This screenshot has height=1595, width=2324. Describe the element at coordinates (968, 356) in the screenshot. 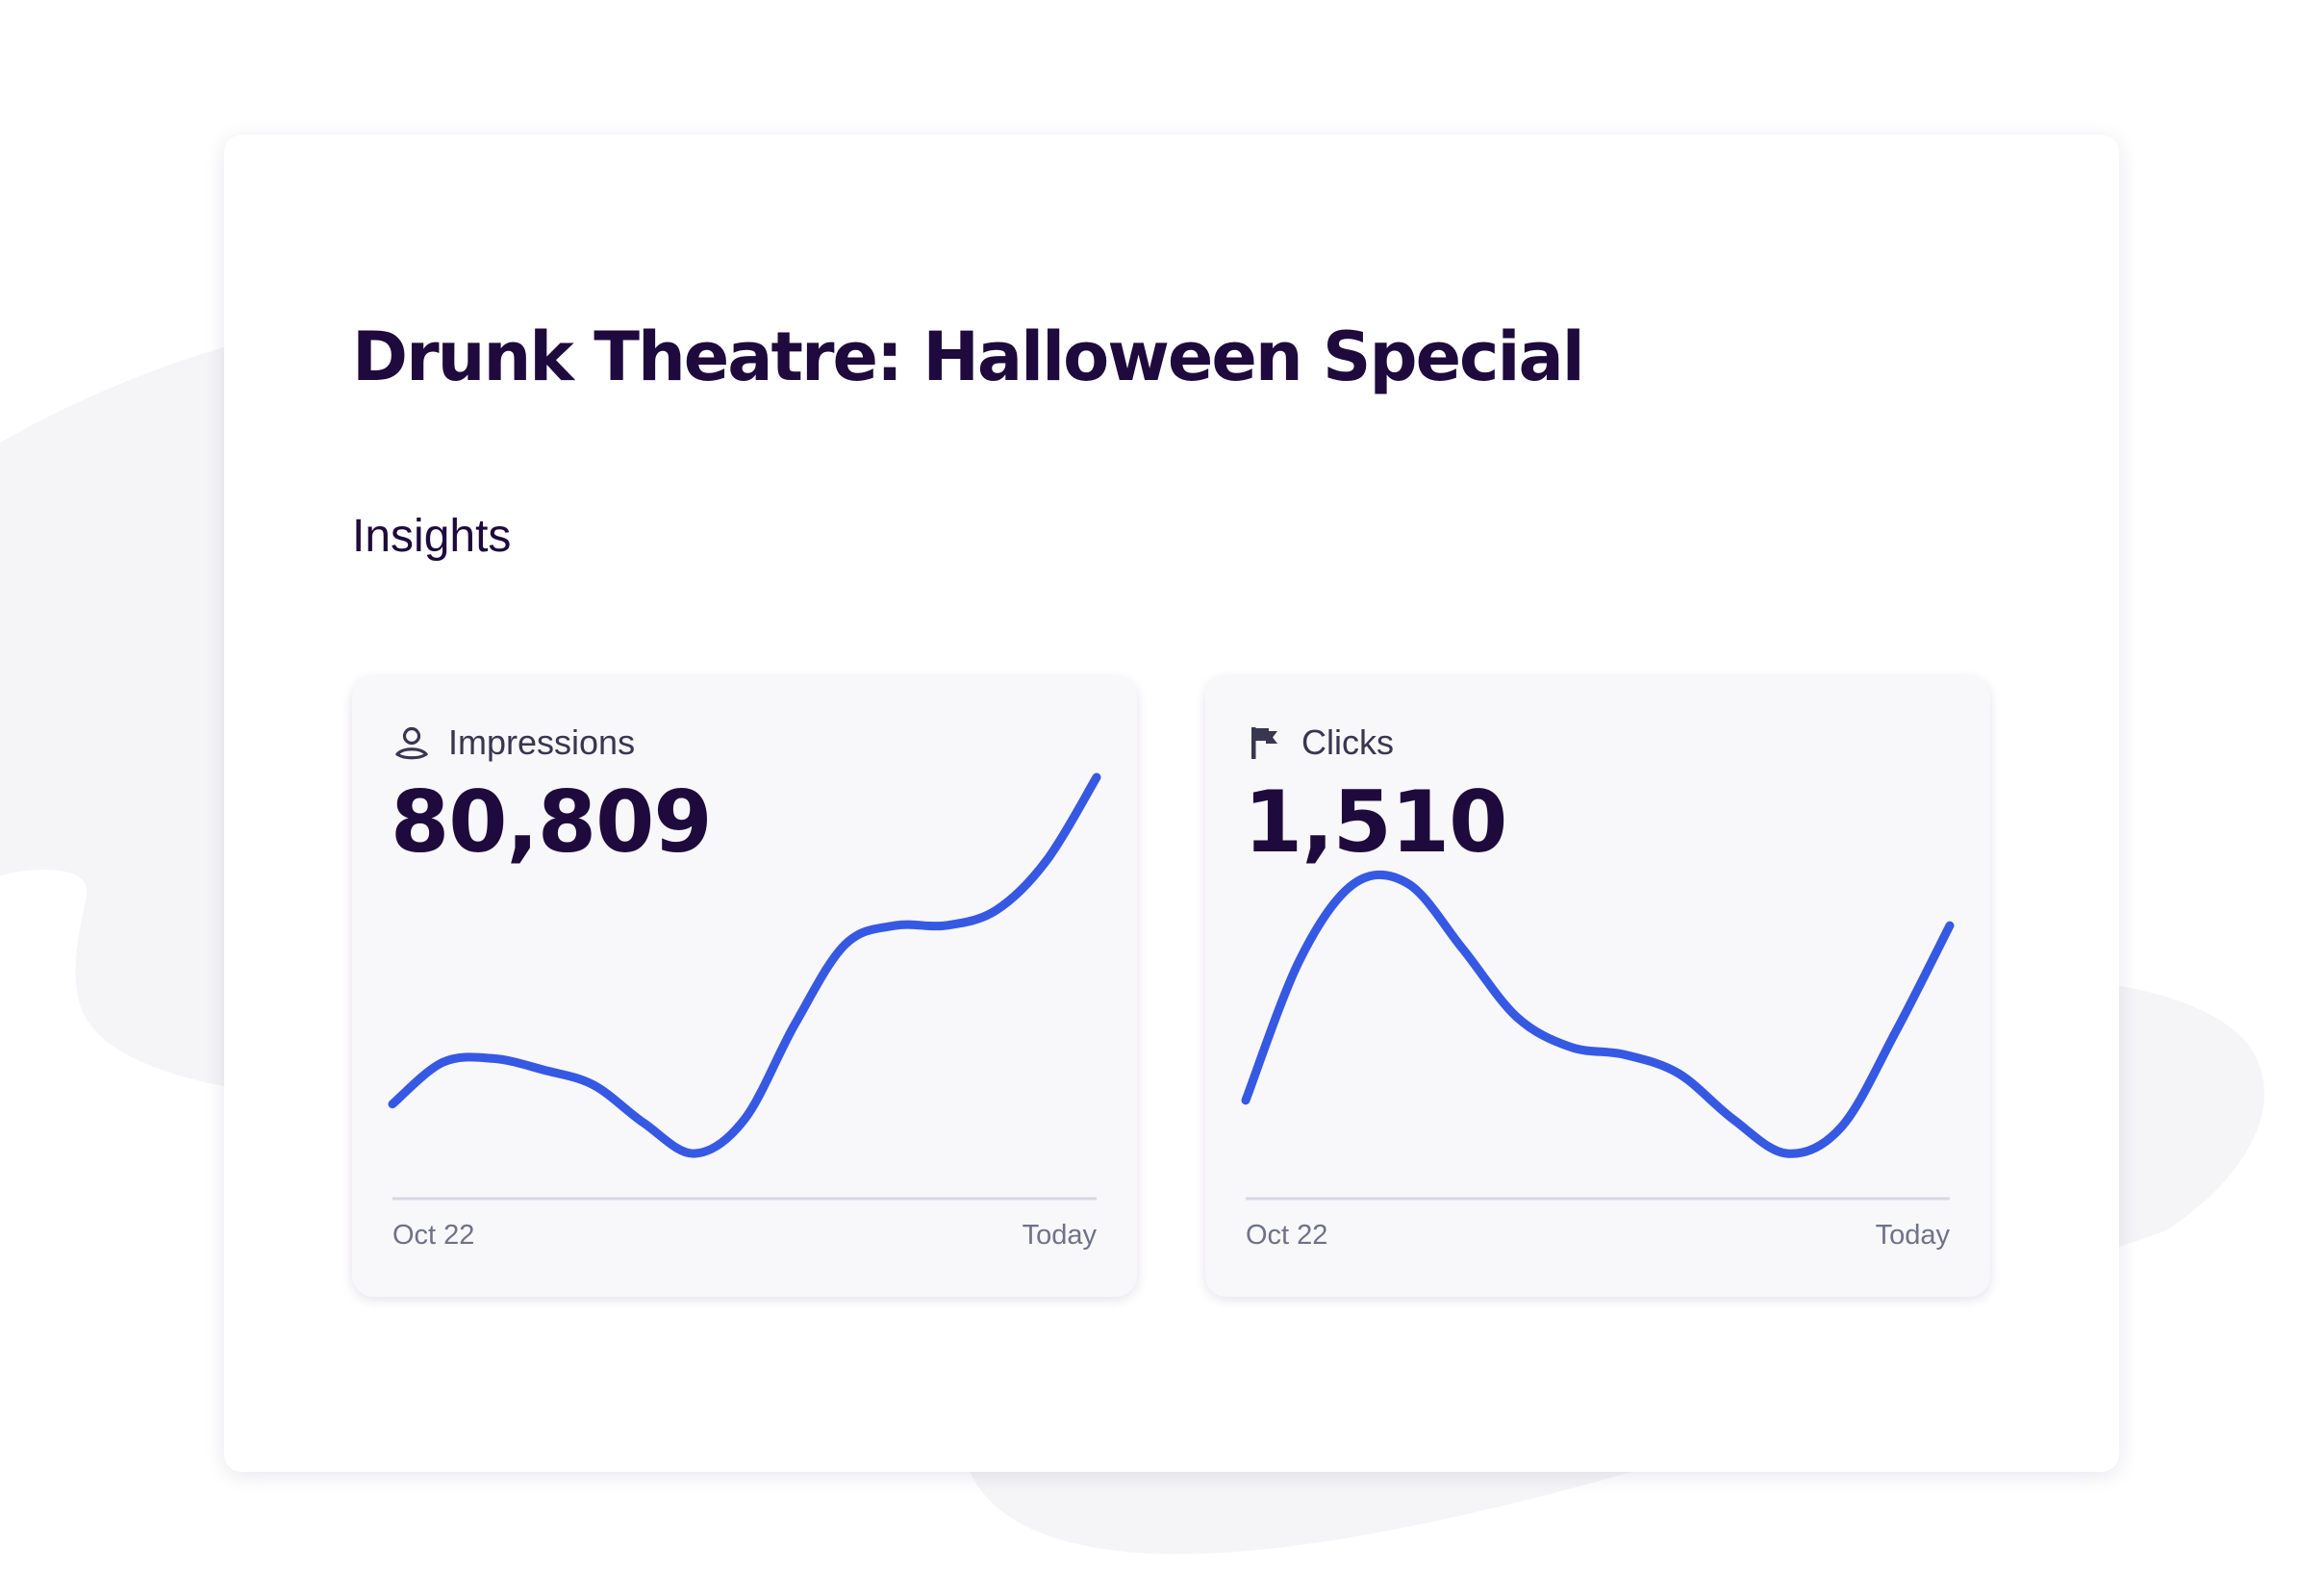

I see `event-title: Drunk Theatre: Halloween Special` at that location.